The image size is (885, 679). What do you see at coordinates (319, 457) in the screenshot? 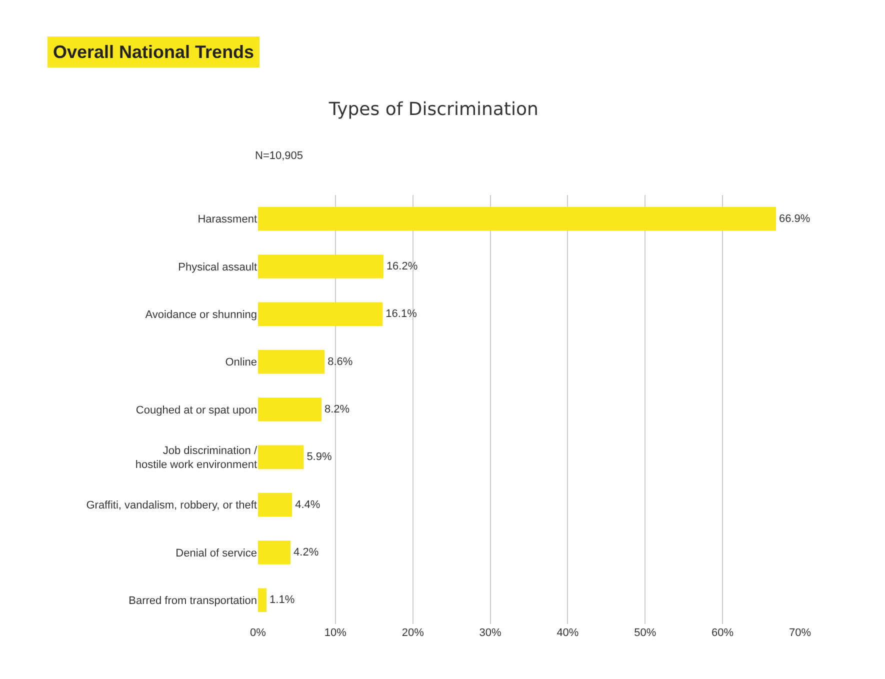
I see `data-label: 5.9%` at bounding box center [319, 457].